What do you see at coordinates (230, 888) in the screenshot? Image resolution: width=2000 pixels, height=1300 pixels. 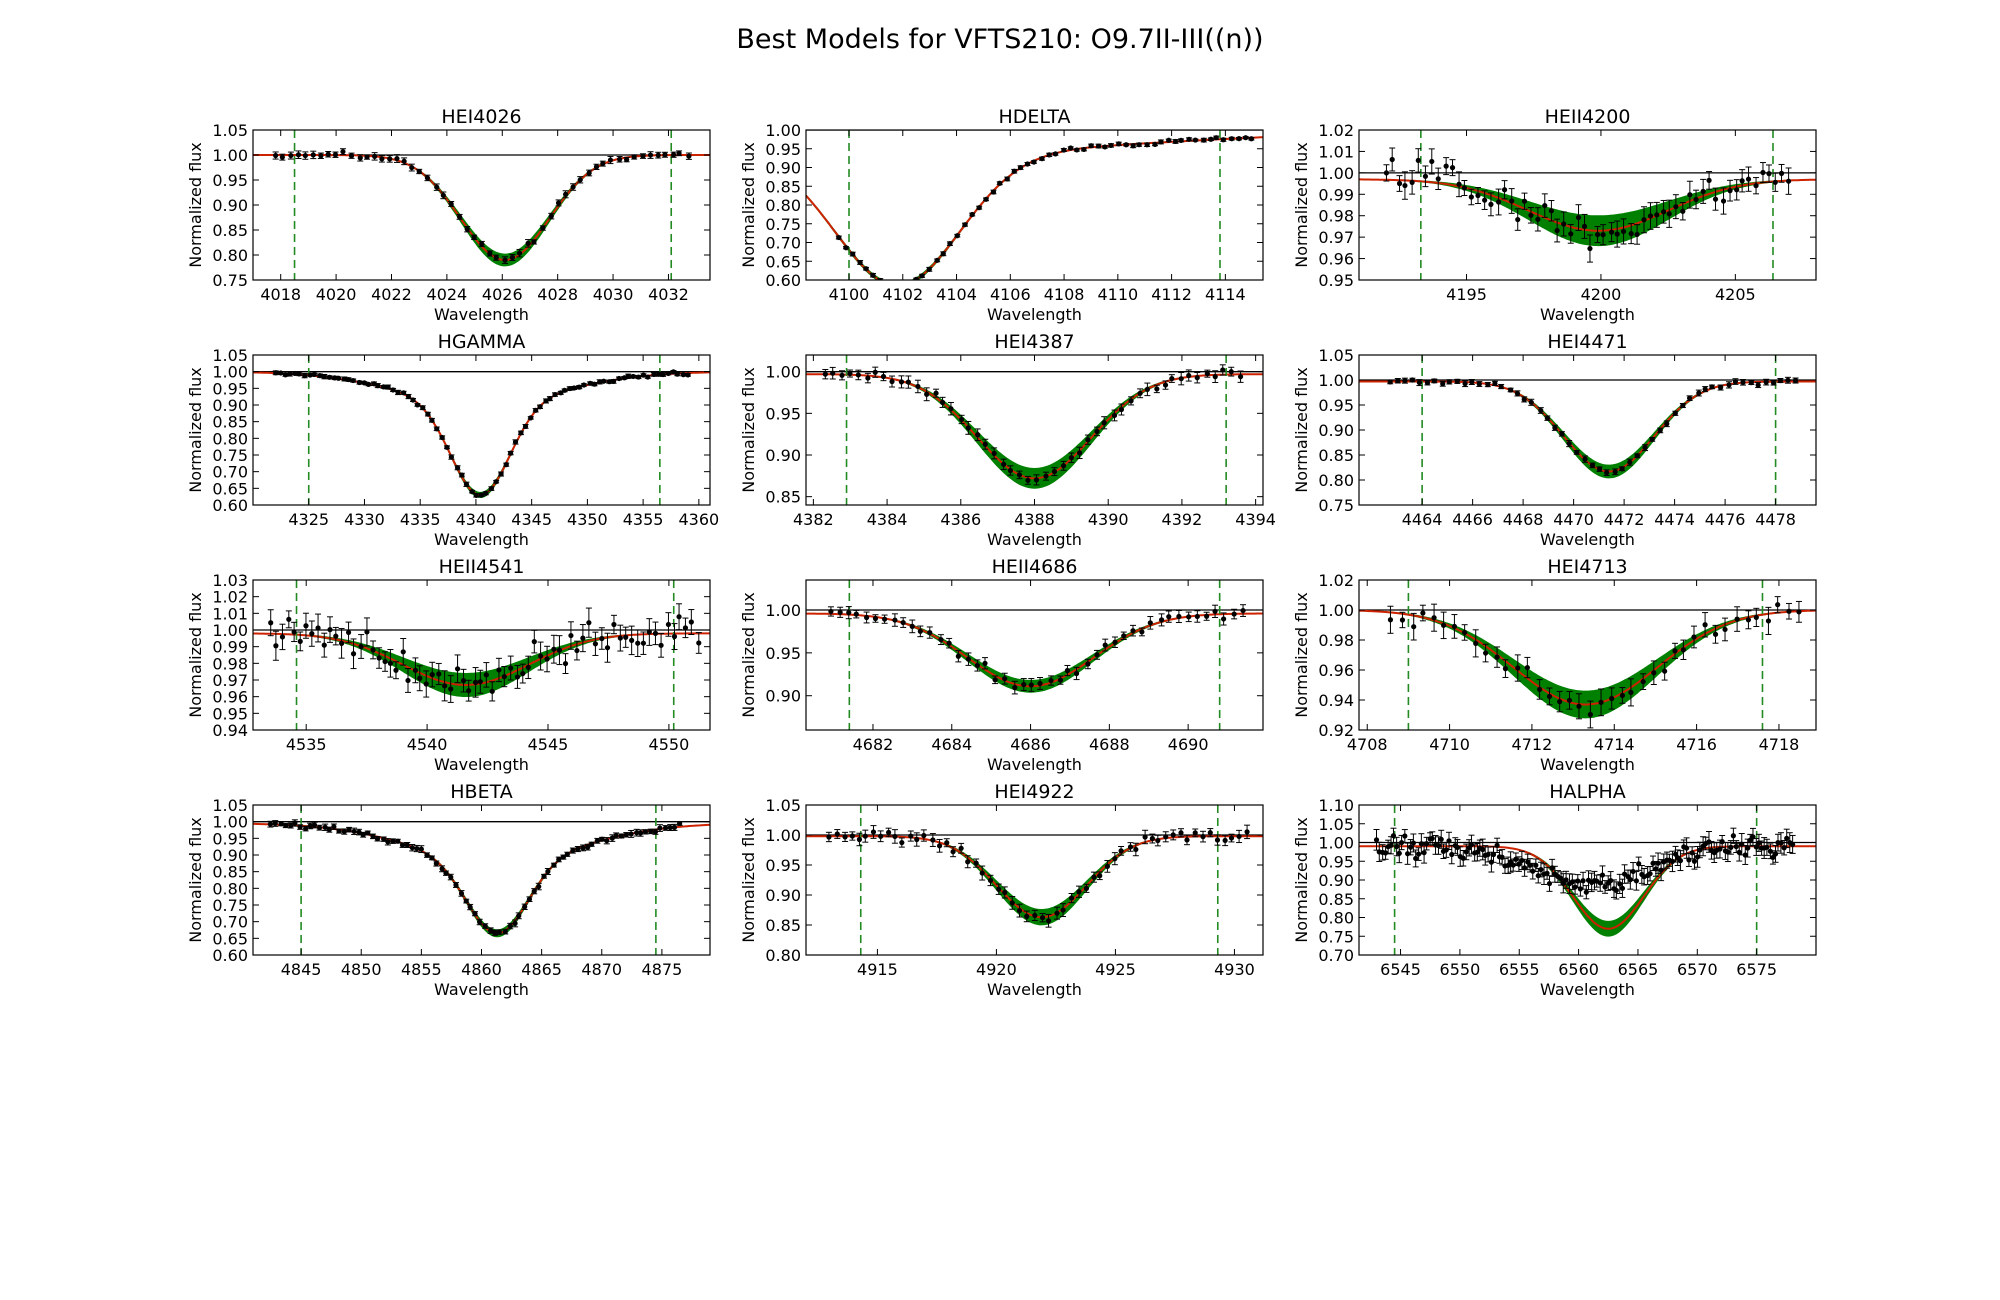 I see `y-tick-label: 0.80` at bounding box center [230, 888].